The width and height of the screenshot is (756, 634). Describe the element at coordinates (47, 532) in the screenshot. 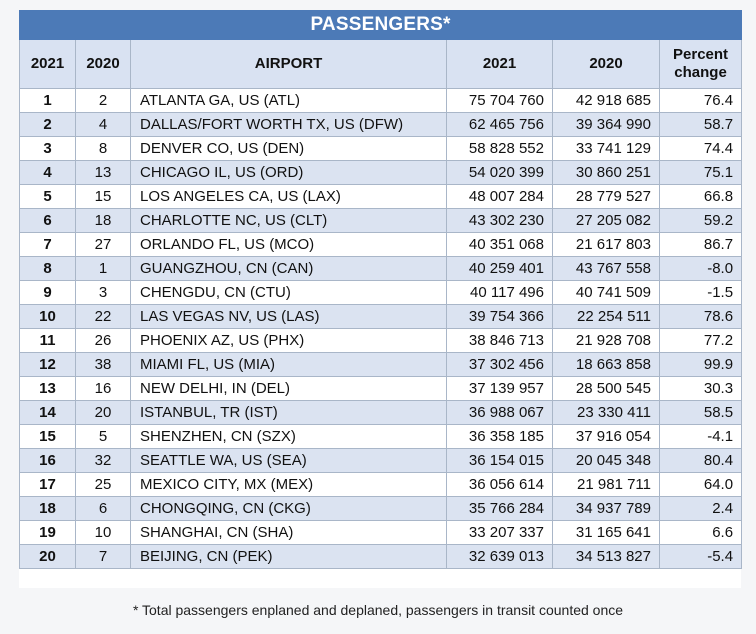

I see `rank-2021-cell: 19` at that location.